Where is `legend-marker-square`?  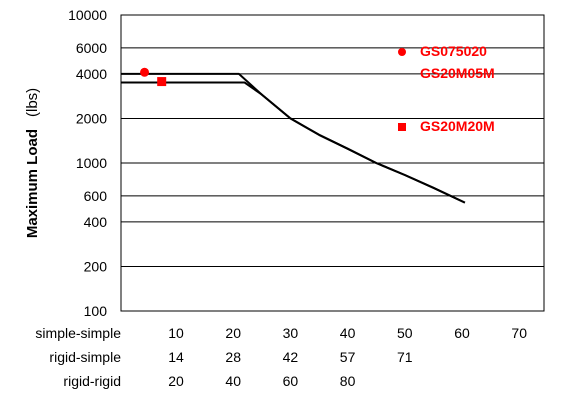 legend-marker-square is located at coordinates (402, 127).